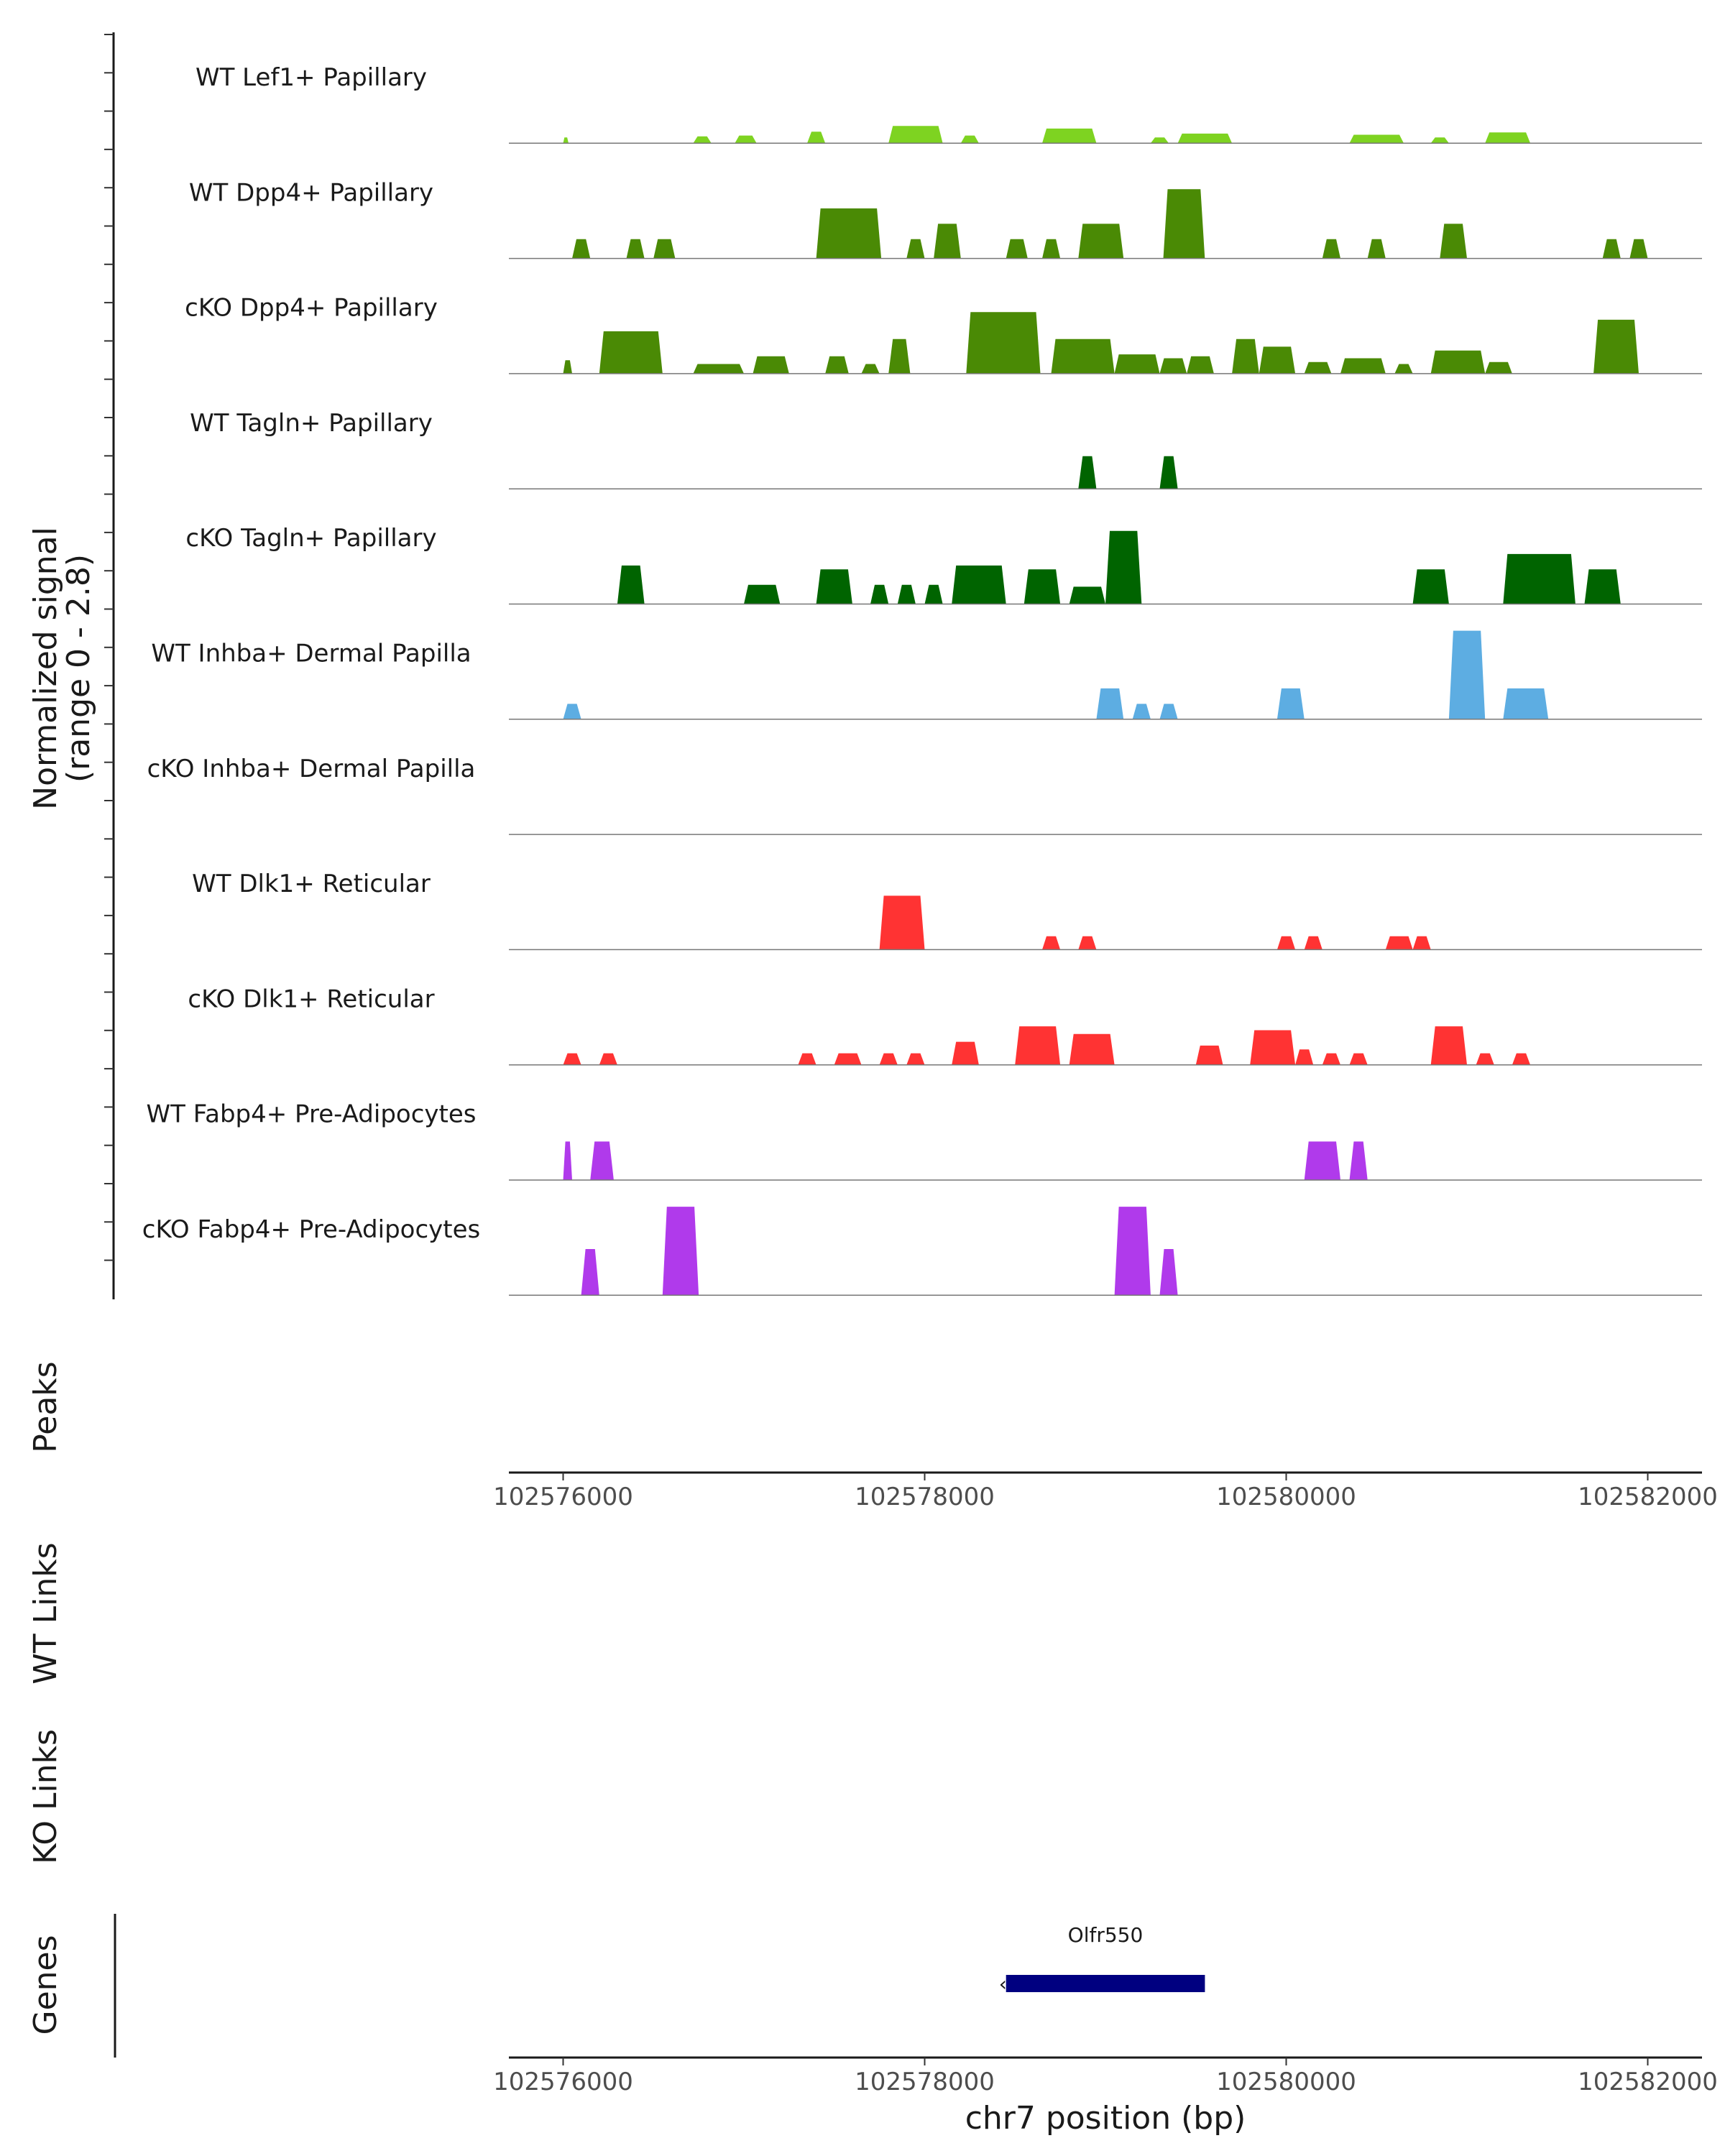 This screenshot has width=1725, height=2156. What do you see at coordinates (1106, 1935) in the screenshot?
I see `gene-label: Olfr550` at bounding box center [1106, 1935].